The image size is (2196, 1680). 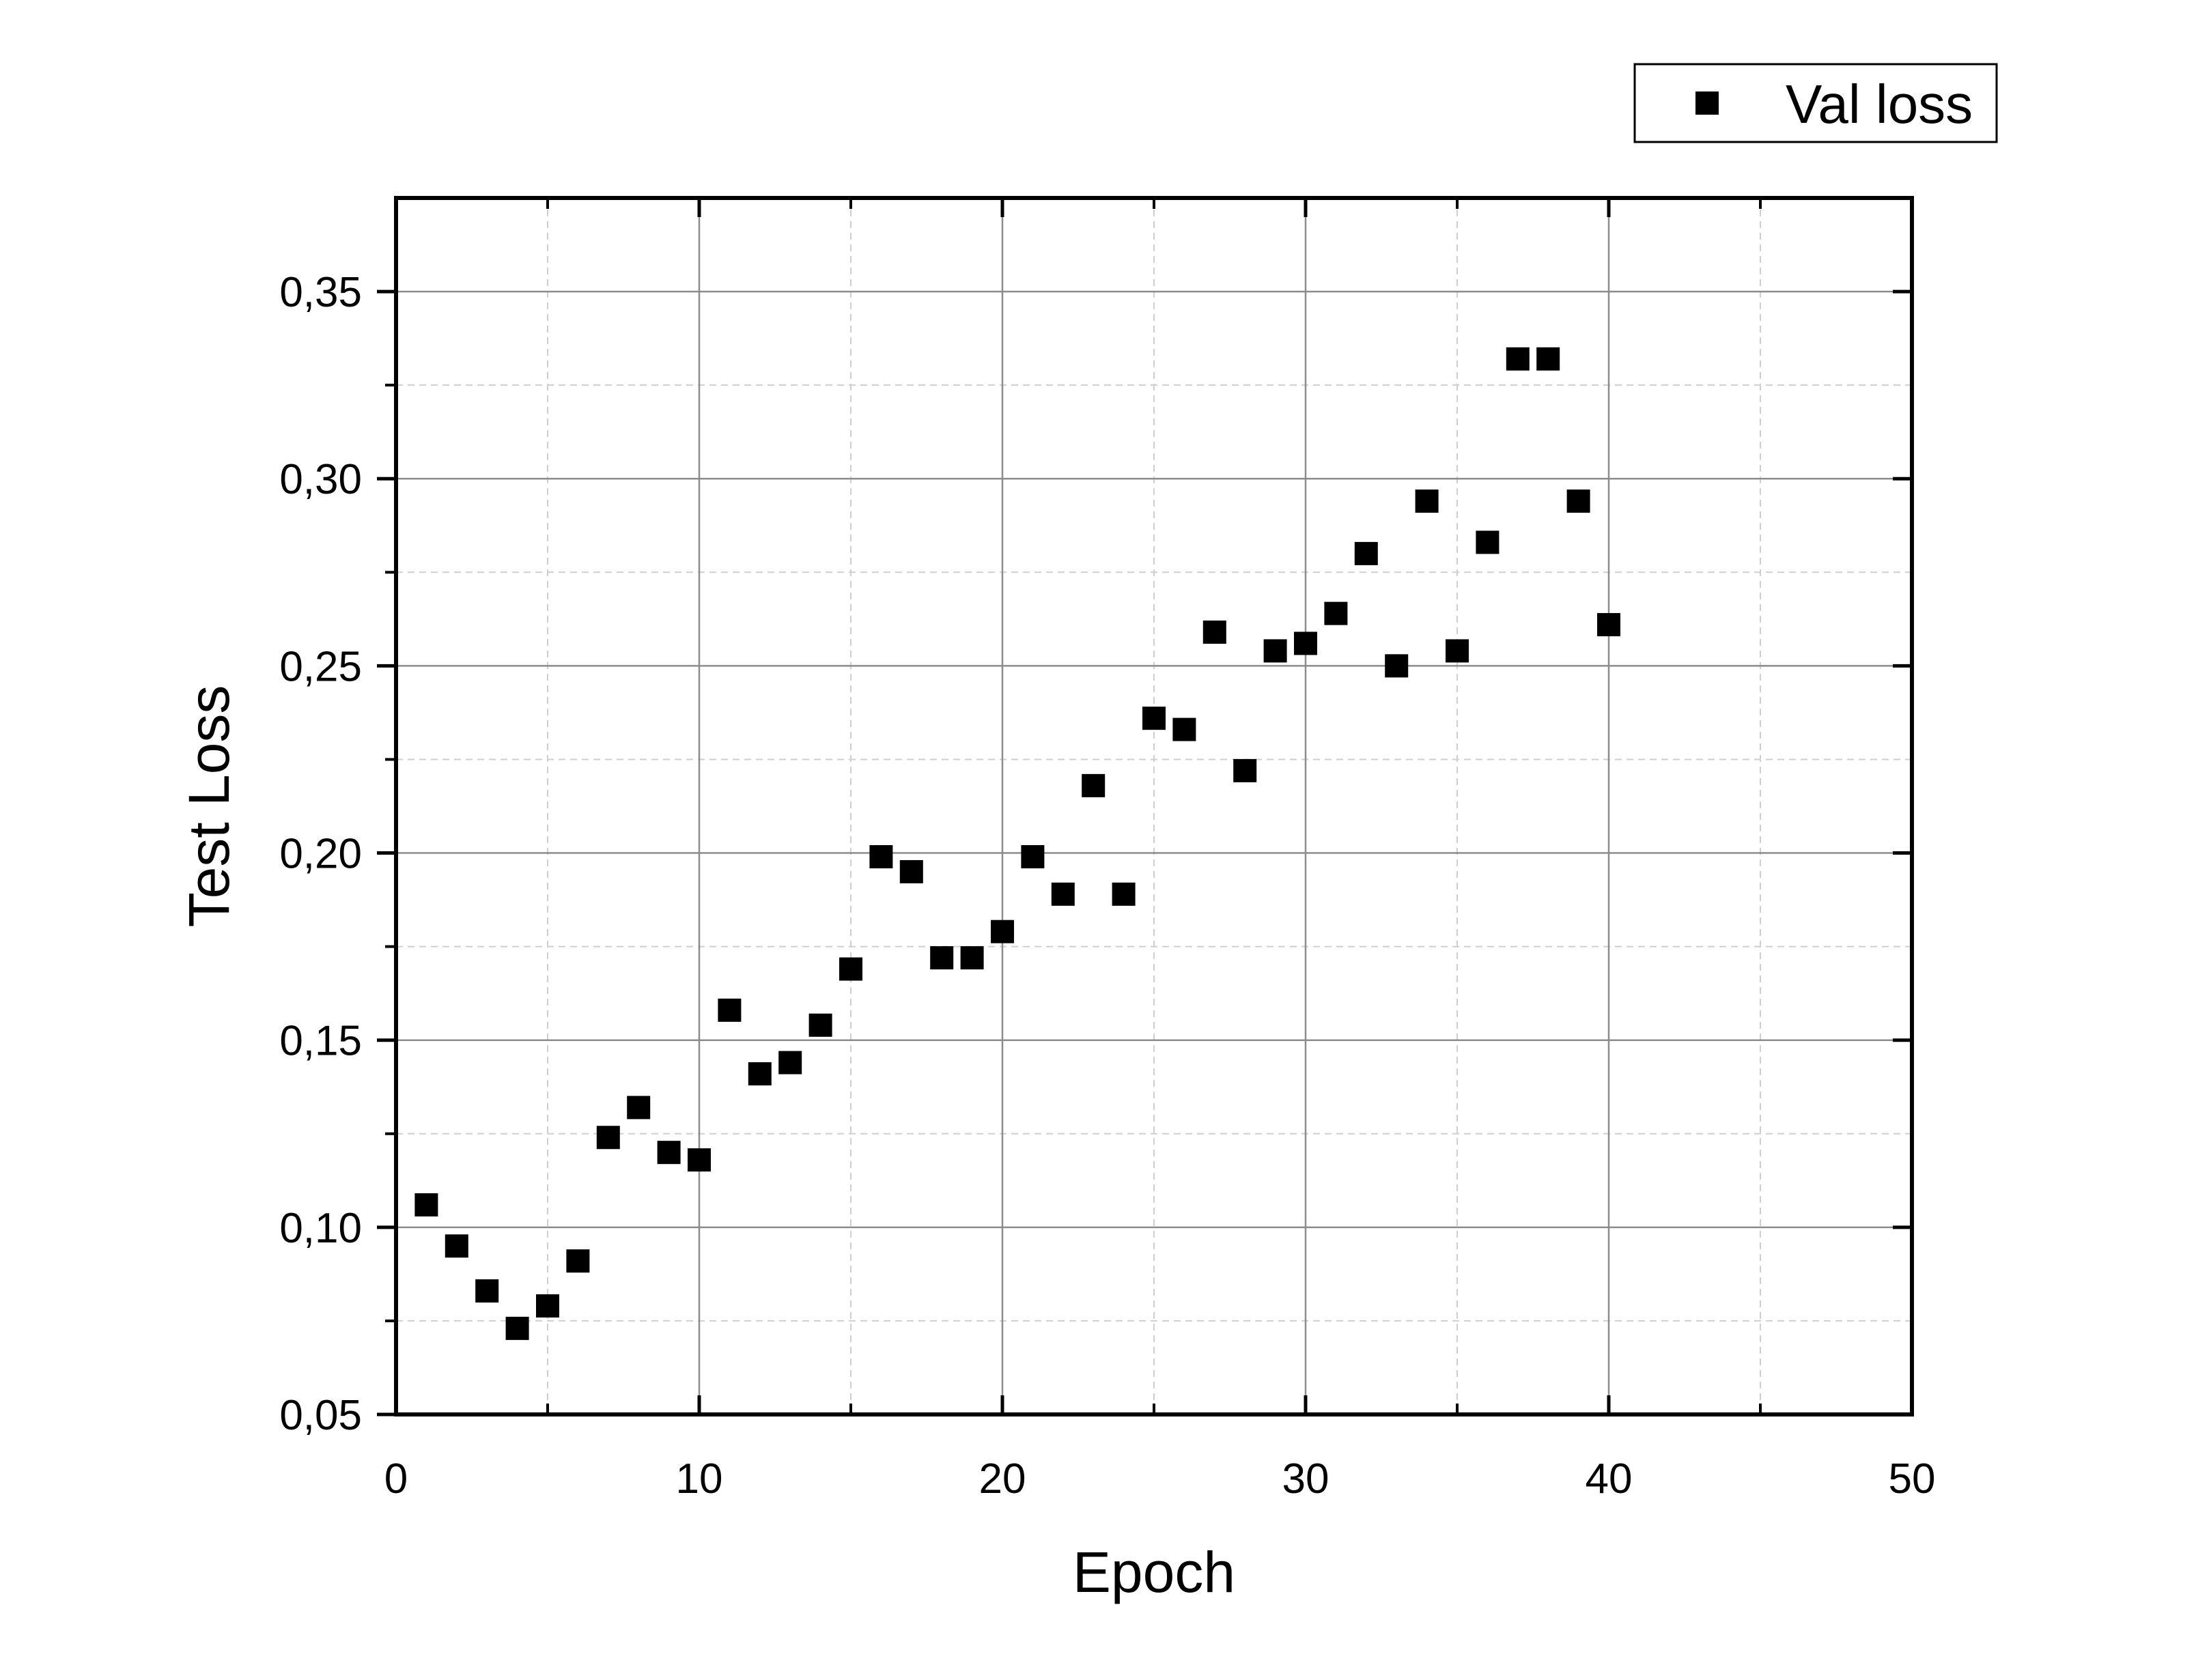 What do you see at coordinates (321, 1228) in the screenshot?
I see `y-tick-label: 0,10` at bounding box center [321, 1228].